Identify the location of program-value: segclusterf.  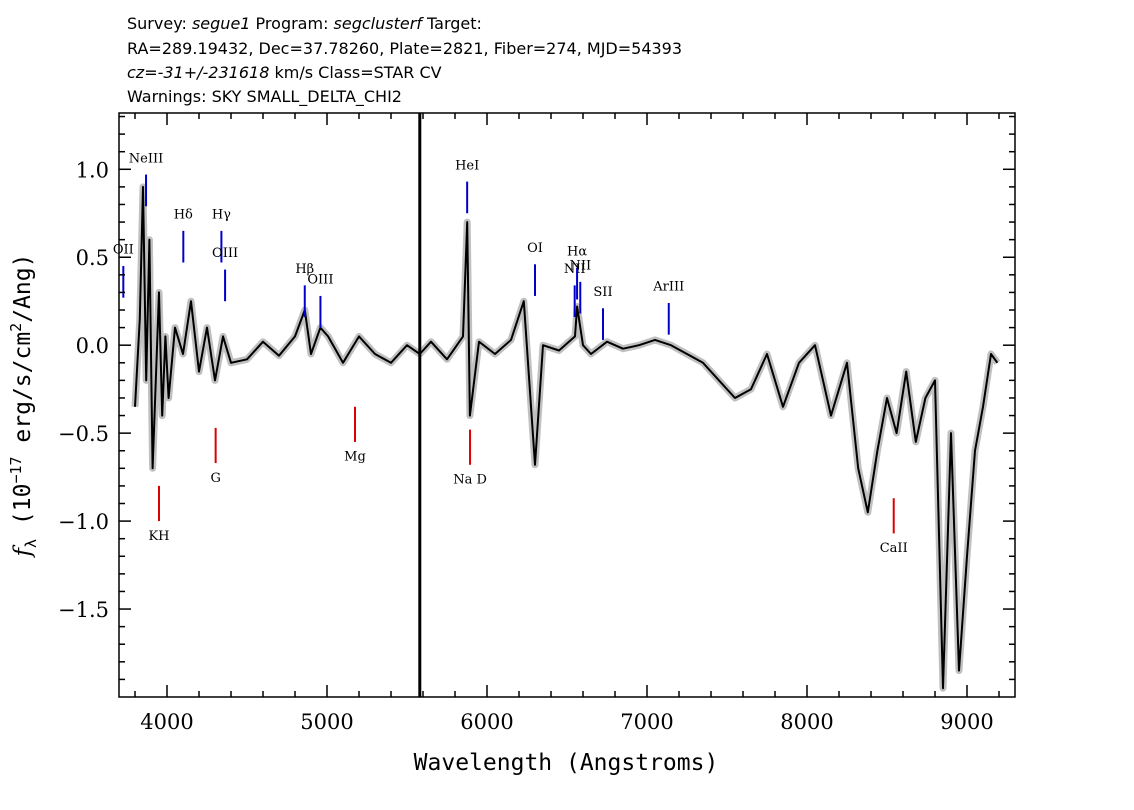
(377, 23).